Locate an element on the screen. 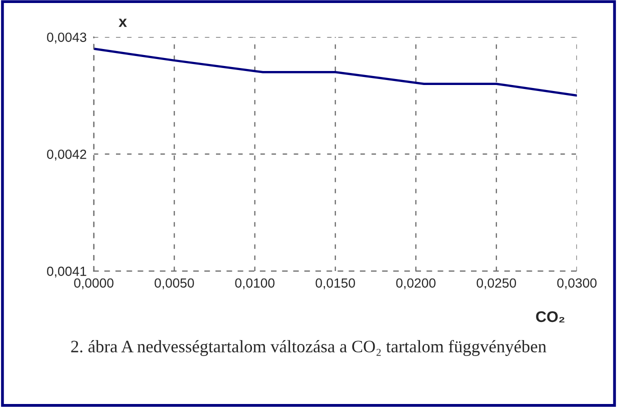 This screenshot has width=617, height=407. x-tick-label: 0,0050 is located at coordinates (174, 284).